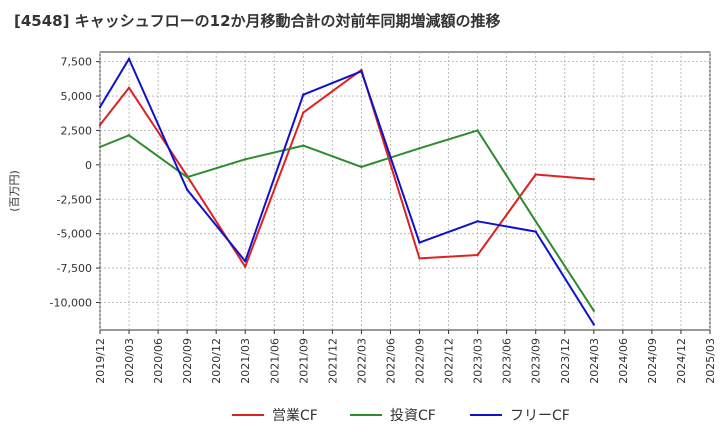 Image resolution: width=720 pixels, height=440 pixels. What do you see at coordinates (100, 361) in the screenshot?
I see `x-tick-label: 2019/12` at bounding box center [100, 361].